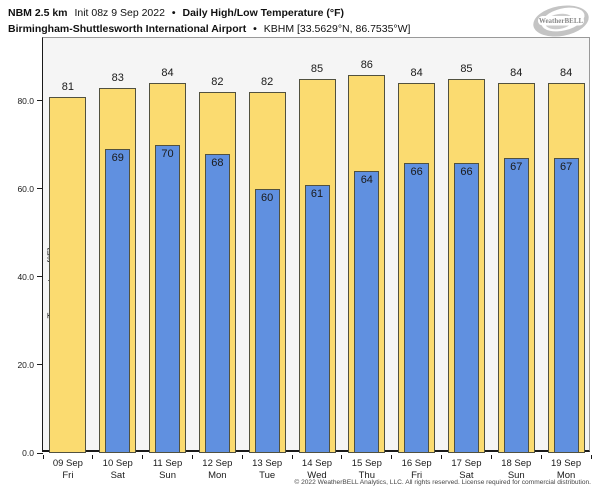  Describe the element at coordinates (217, 463) in the screenshot. I see `x-axis-date: 12 Sep` at that location.